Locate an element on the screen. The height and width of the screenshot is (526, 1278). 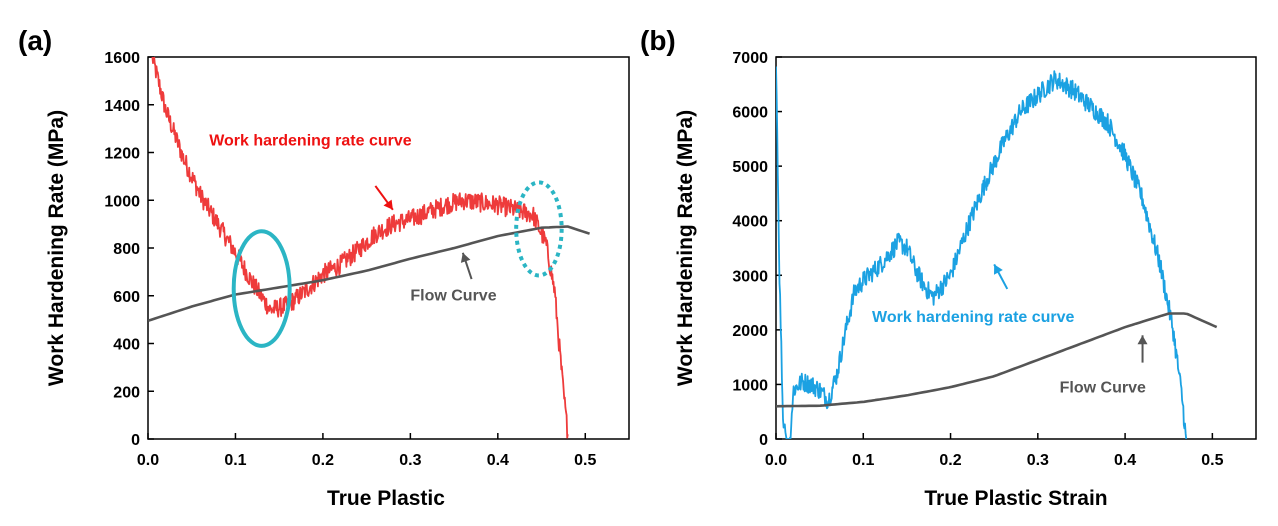
y-tick-label-b-1: 1000 is located at coordinates (750, 385).